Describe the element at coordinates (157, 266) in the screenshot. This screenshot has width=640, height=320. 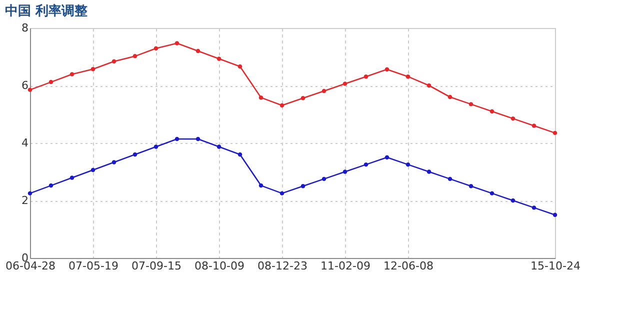
I see `x-tick-label: 07-09-15` at that location.